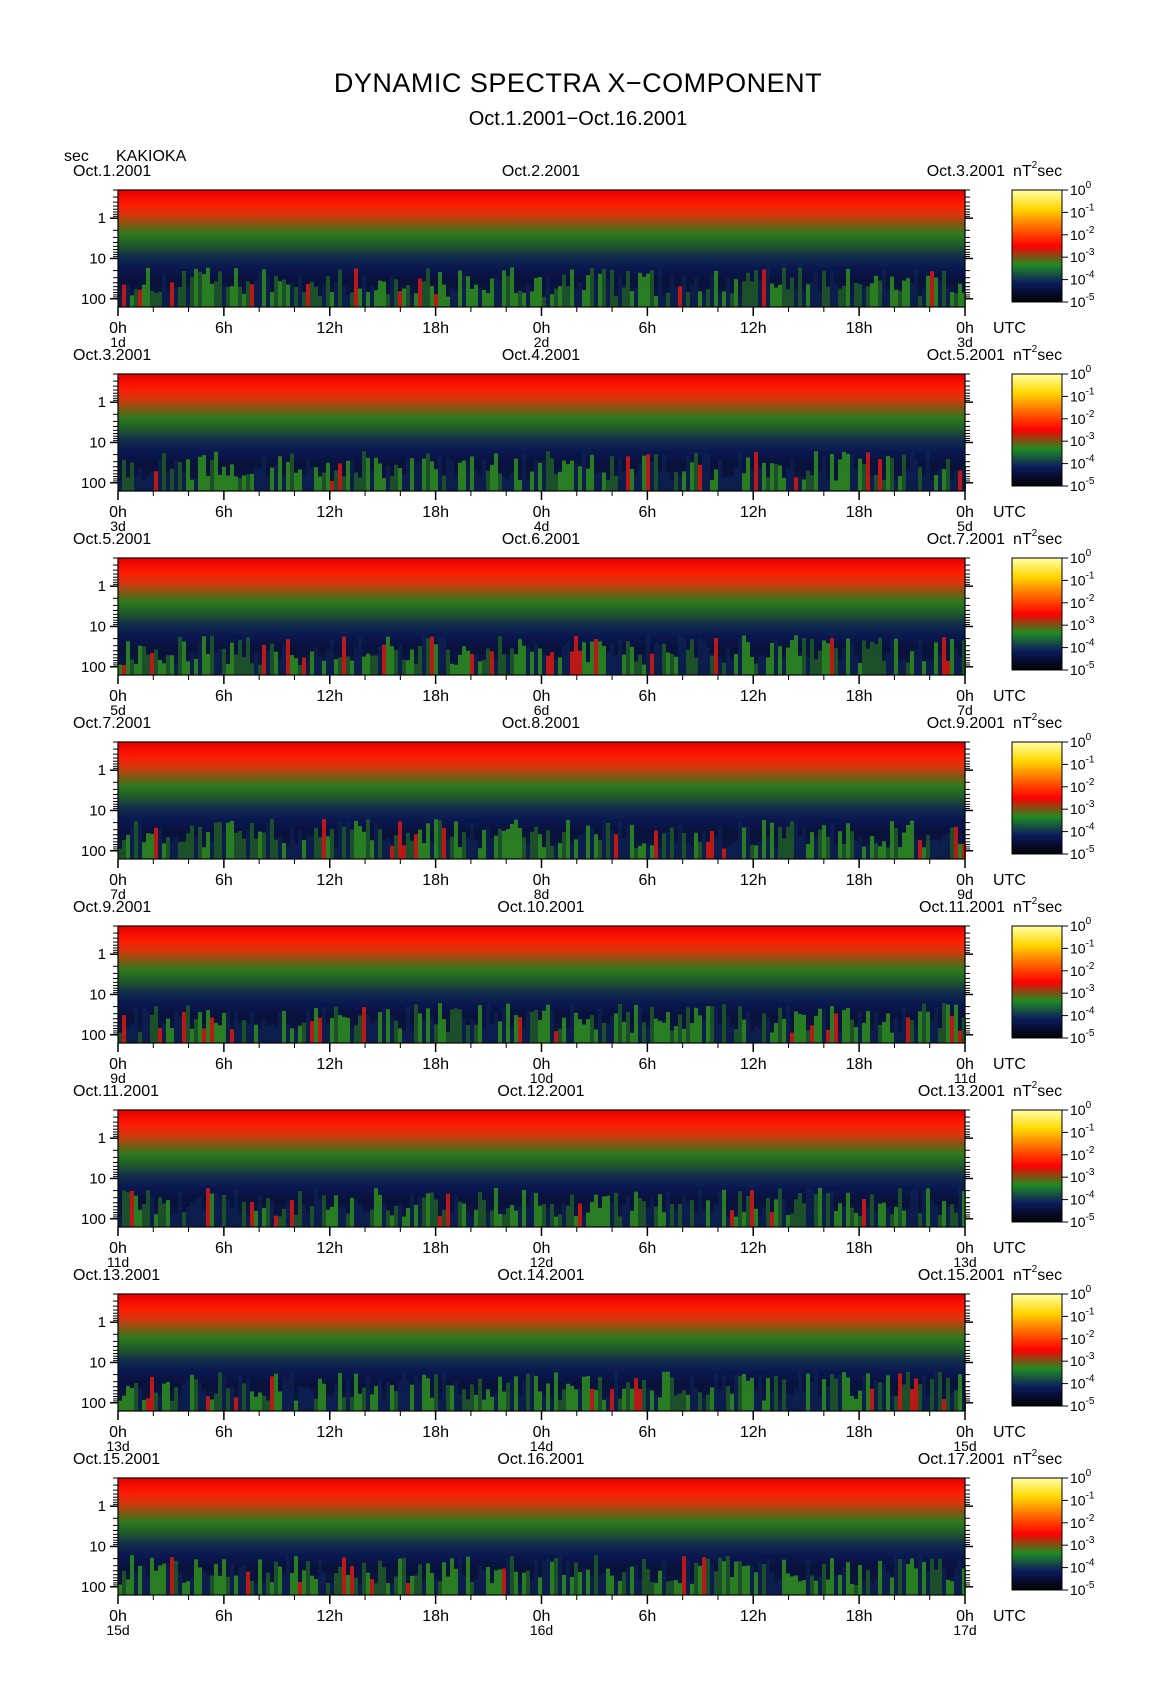 This screenshot has width=1156, height=1704. Describe the element at coordinates (118, 710) in the screenshot. I see `x-day-label: 5d` at that location.